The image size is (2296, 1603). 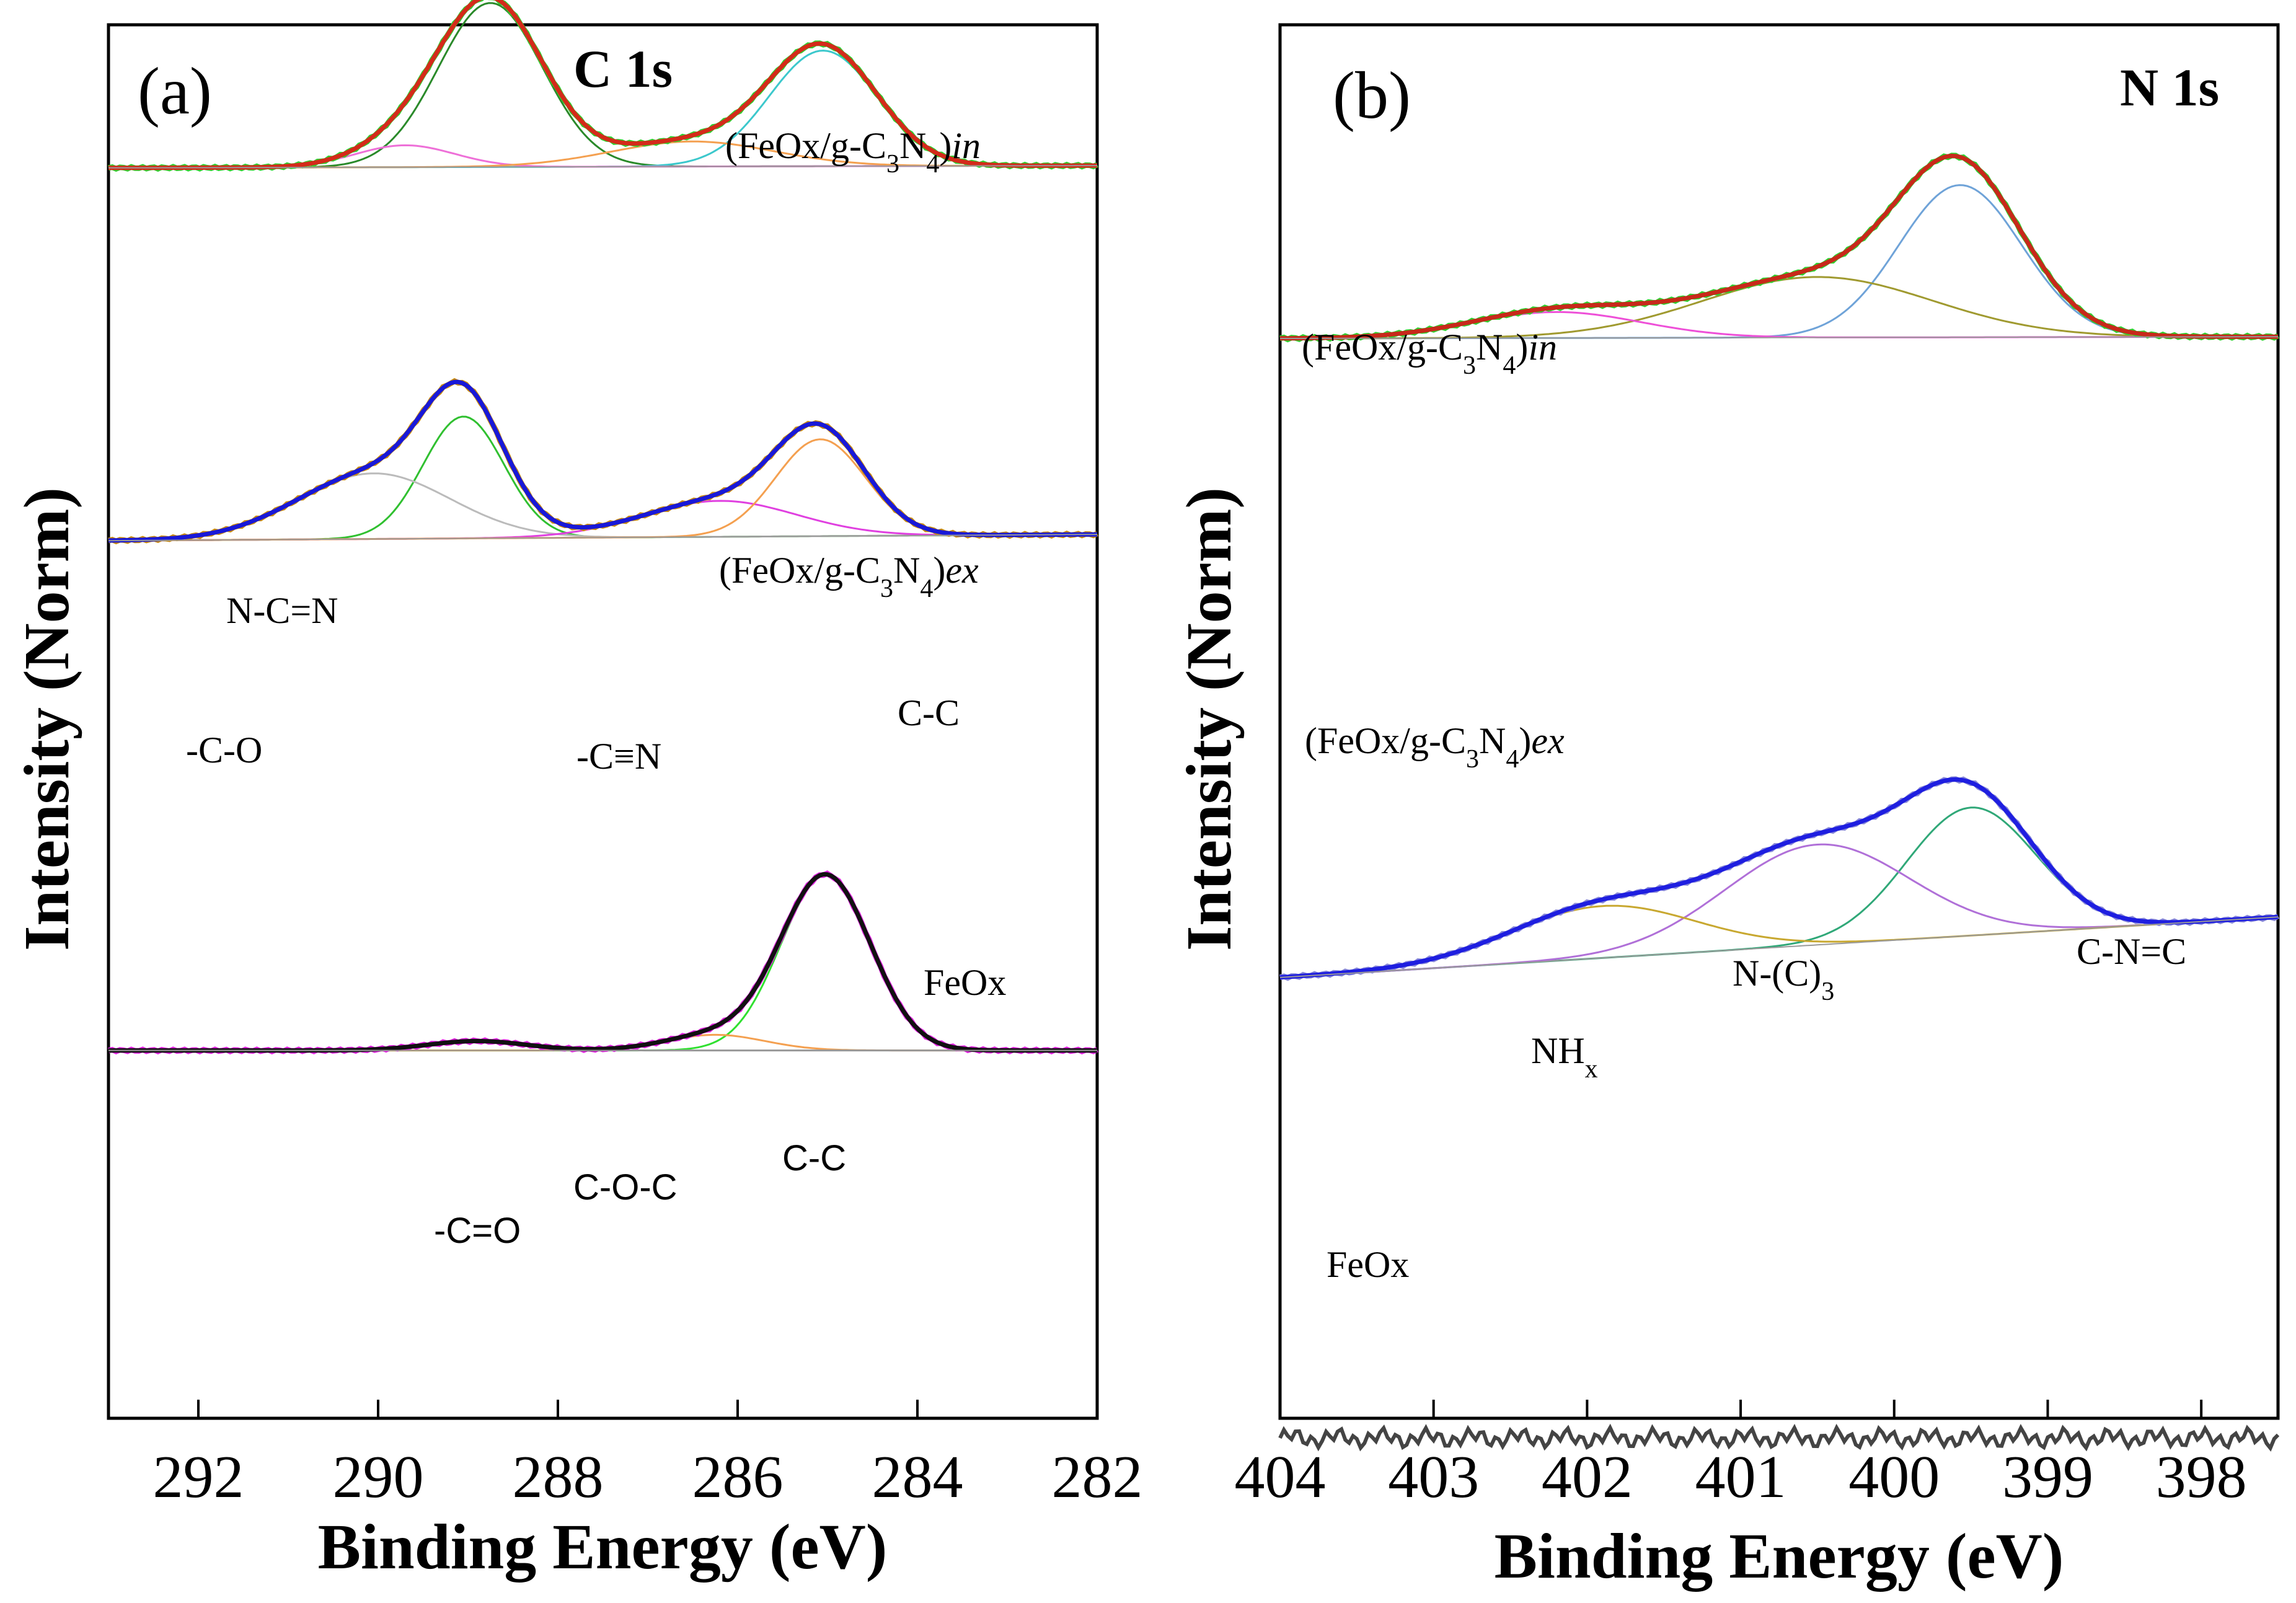 I want to click on annotation-n-c3: N-(C)3, so click(x=1783, y=979).